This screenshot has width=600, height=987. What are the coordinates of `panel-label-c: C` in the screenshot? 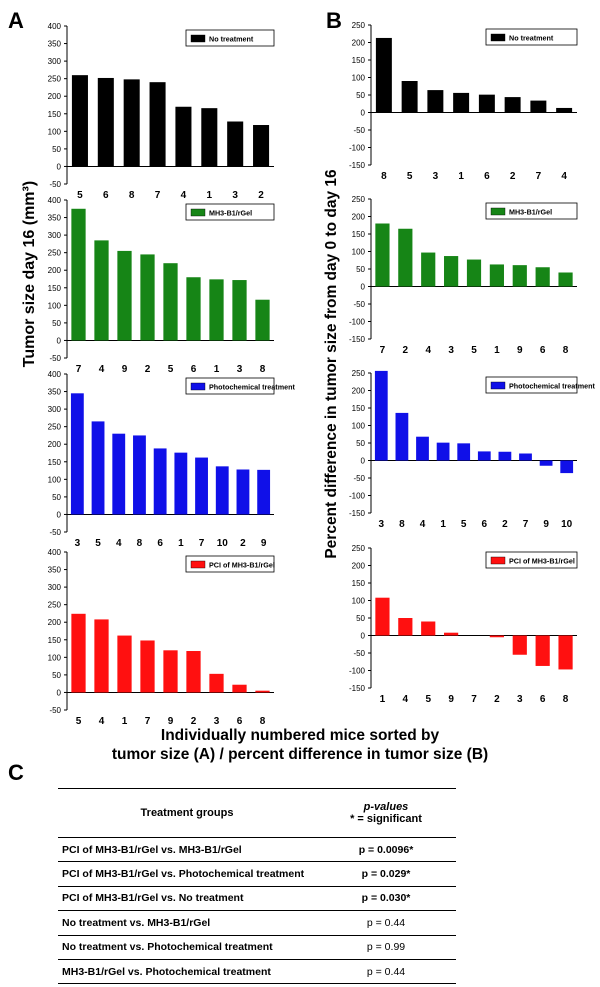 It's located at (16, 772).